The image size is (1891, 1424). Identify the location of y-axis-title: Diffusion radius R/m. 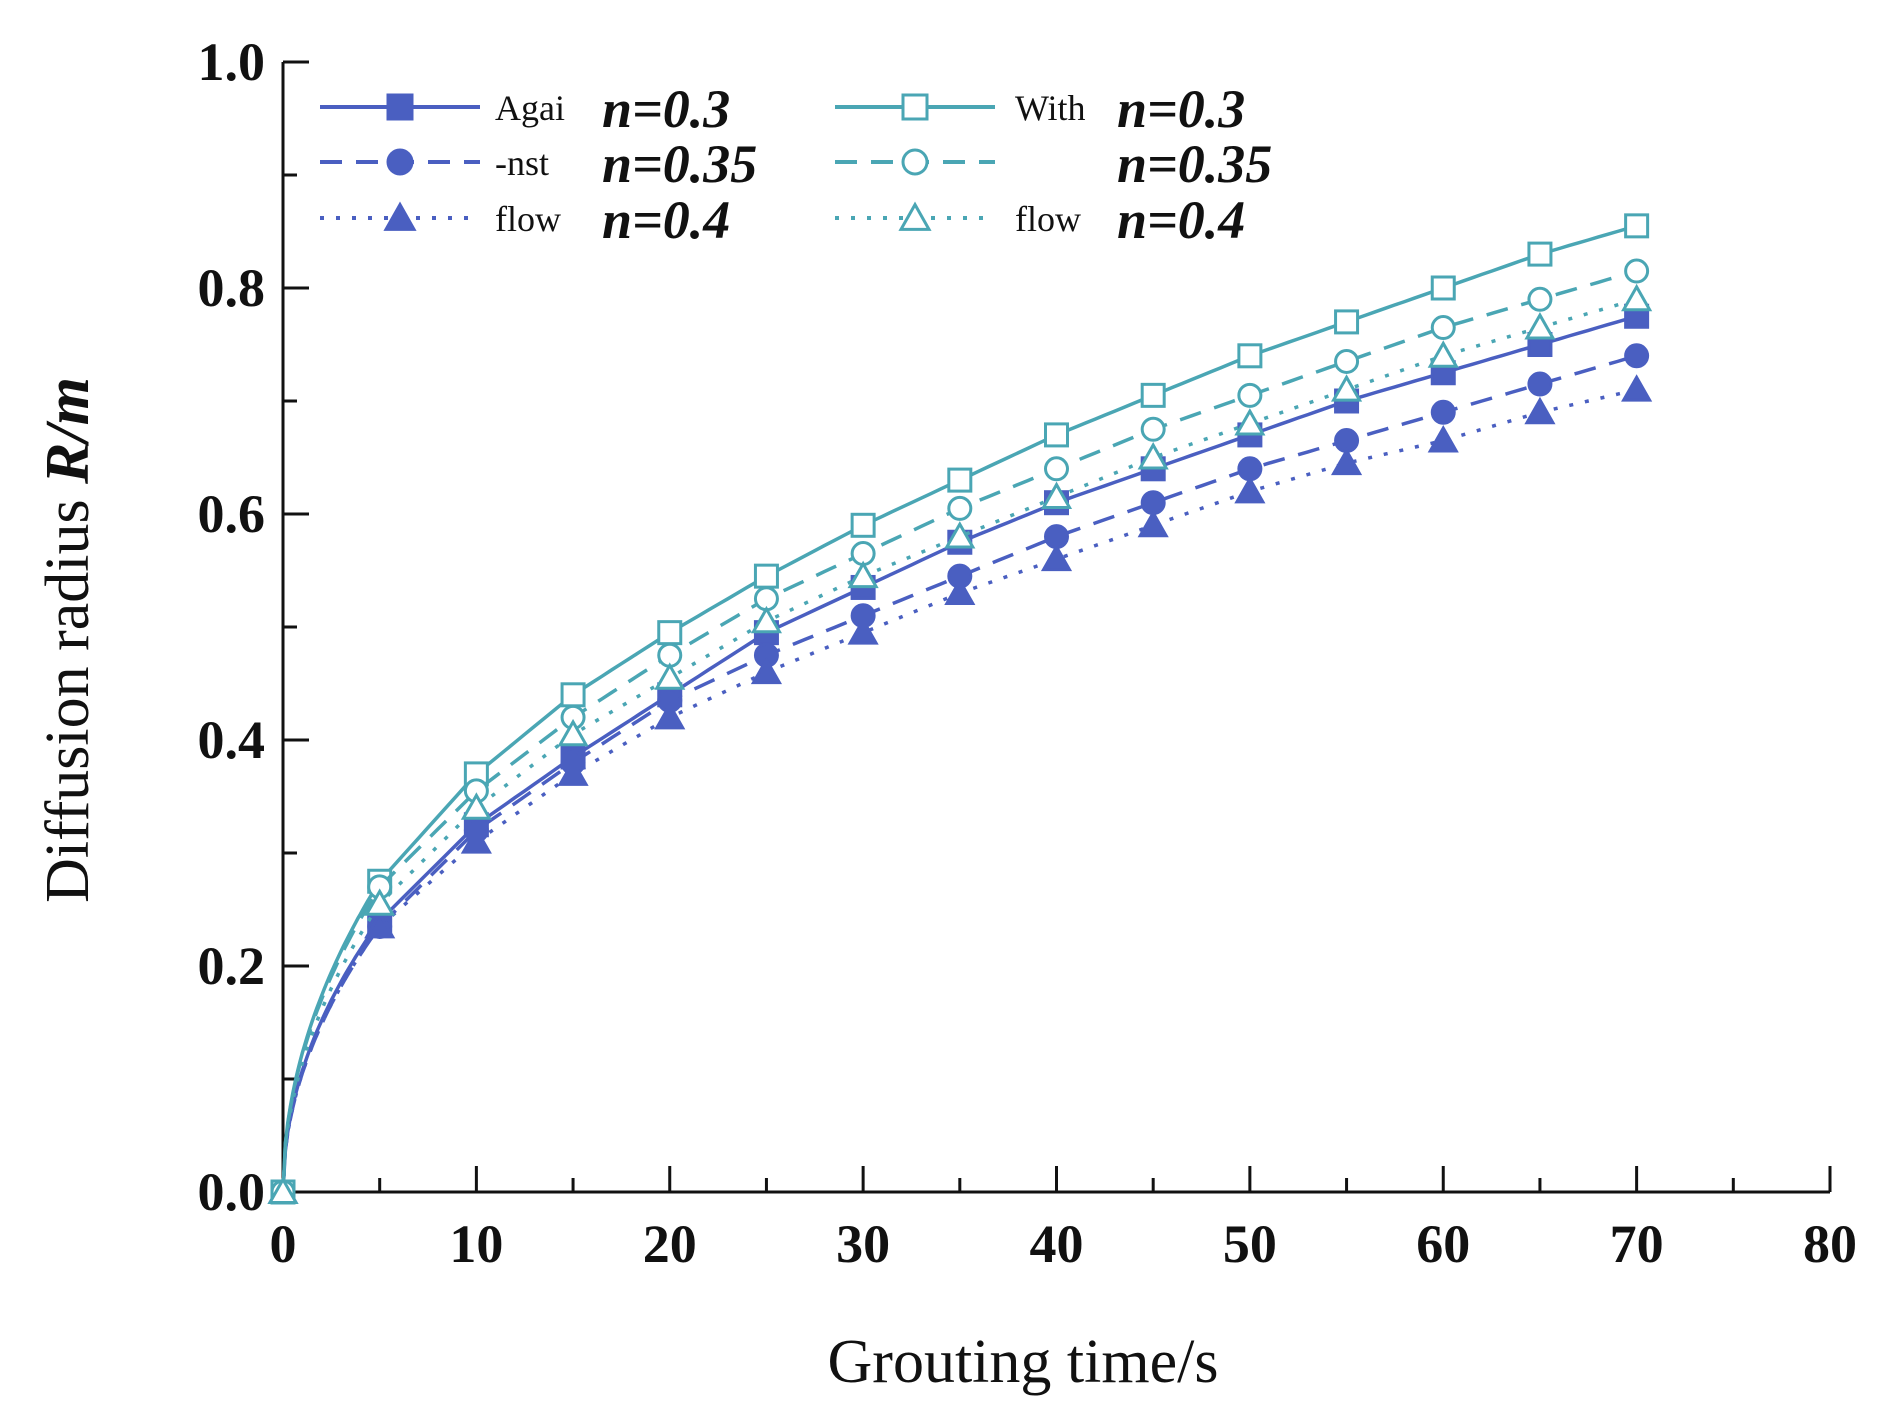
(68, 640).